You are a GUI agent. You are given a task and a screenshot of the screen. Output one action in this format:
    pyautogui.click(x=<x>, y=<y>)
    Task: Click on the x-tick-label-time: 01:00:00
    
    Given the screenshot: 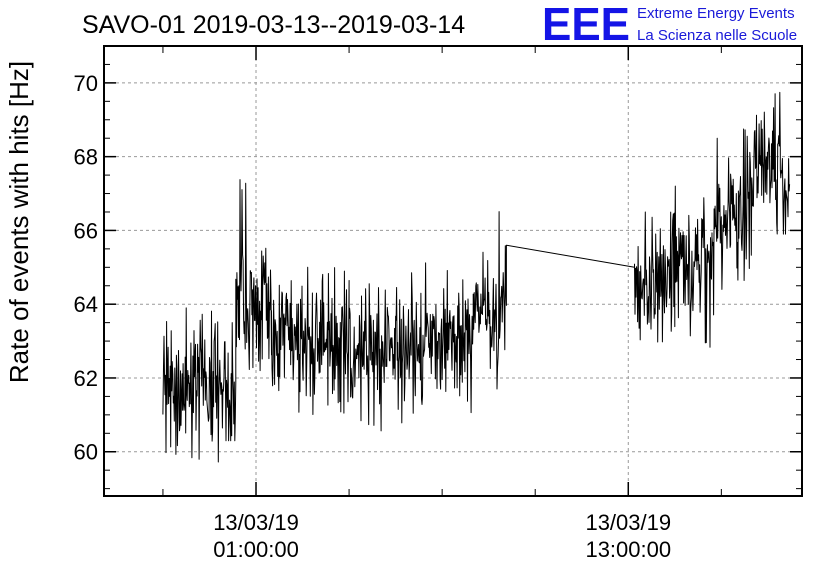 What is the action you would take?
    pyautogui.click(x=256, y=549)
    